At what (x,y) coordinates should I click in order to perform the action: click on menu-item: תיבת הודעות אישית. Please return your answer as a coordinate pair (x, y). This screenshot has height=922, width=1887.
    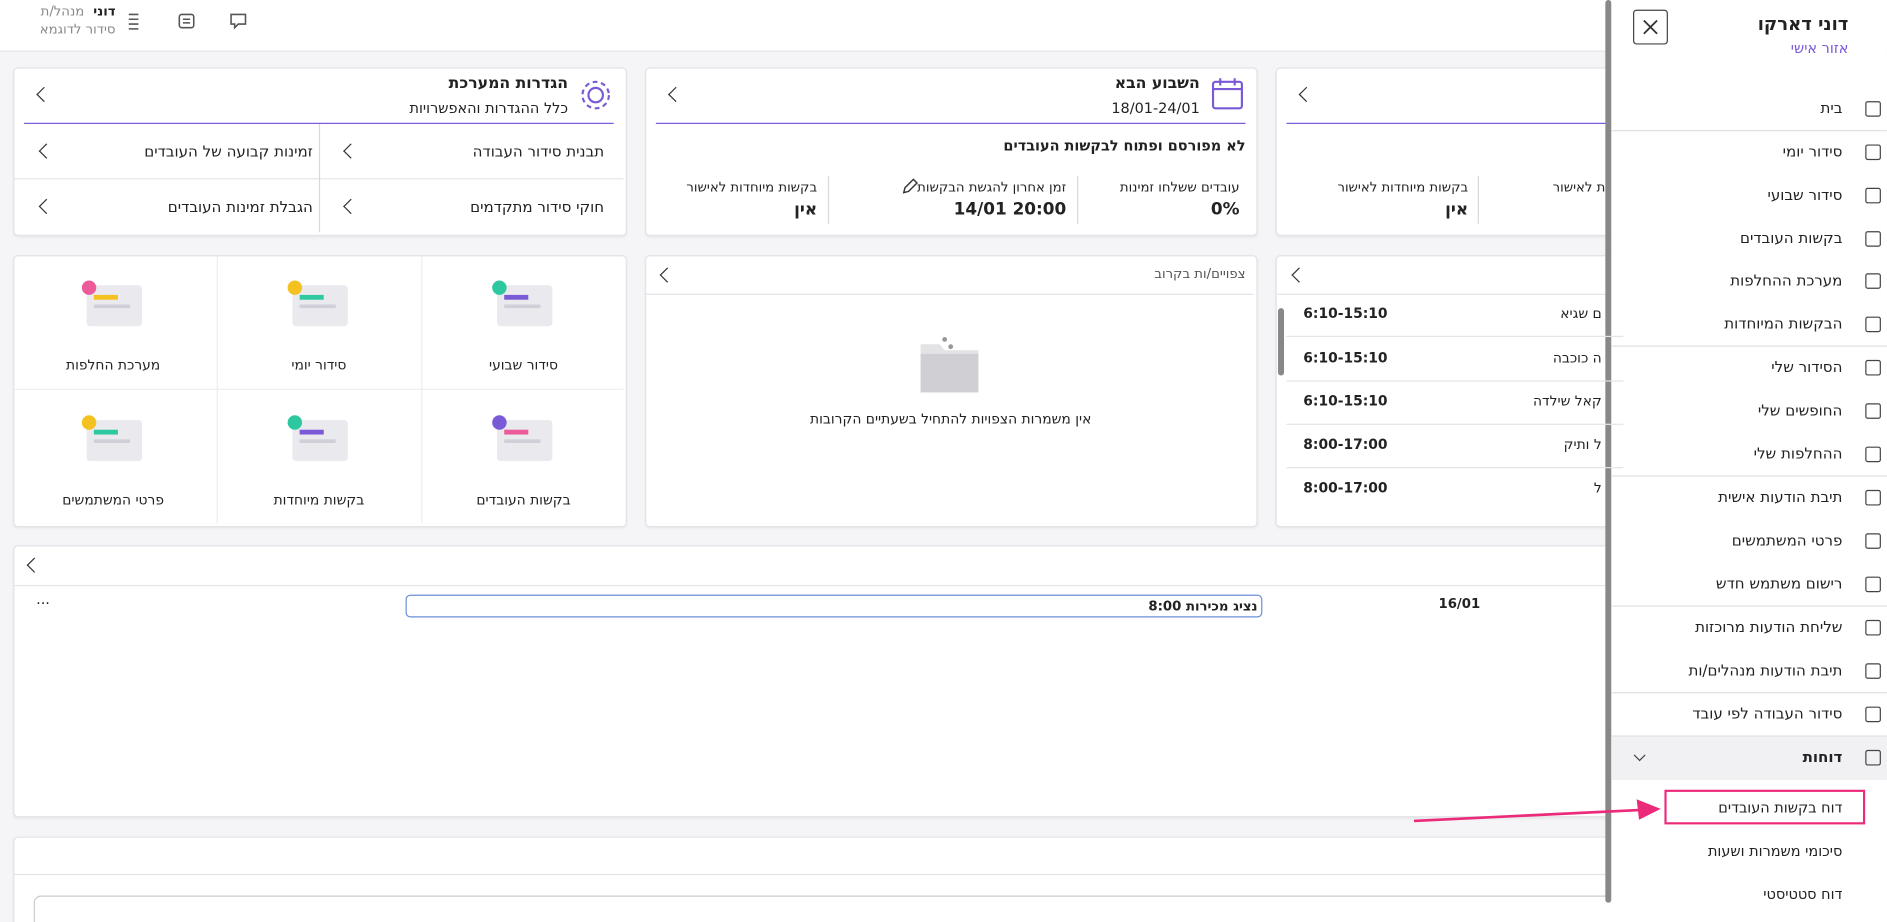
    Looking at the image, I should click on (1780, 496).